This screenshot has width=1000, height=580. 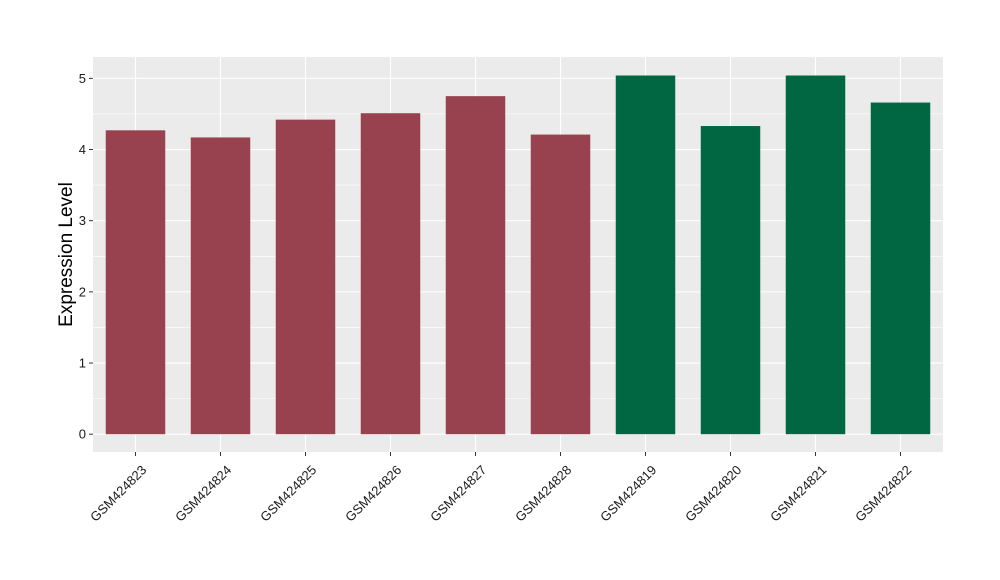 I want to click on bar-GSM424827, so click(x=475, y=265).